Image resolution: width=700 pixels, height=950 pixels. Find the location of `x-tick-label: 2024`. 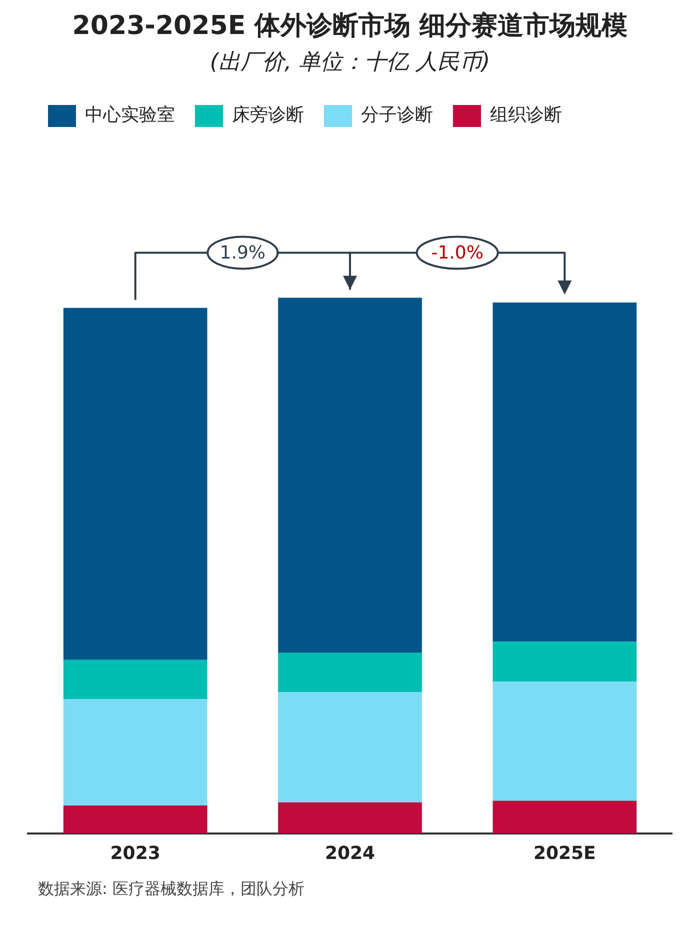

x-tick-label: 2024 is located at coordinates (350, 853).